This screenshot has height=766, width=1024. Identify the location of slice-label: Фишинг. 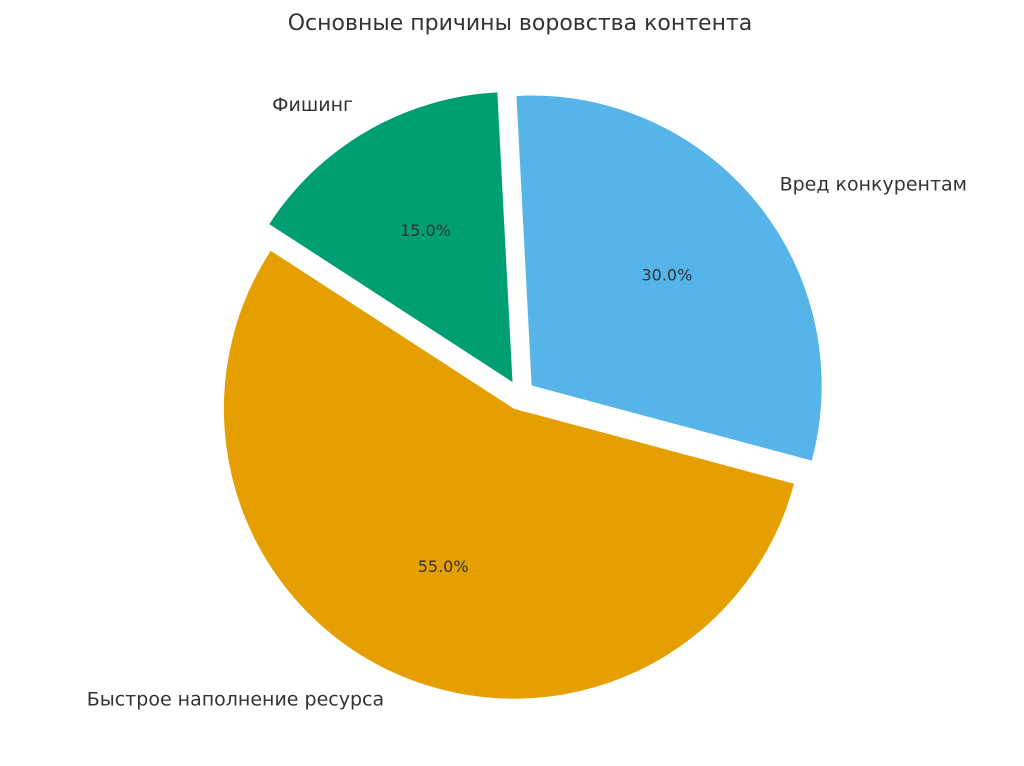
(312, 105).